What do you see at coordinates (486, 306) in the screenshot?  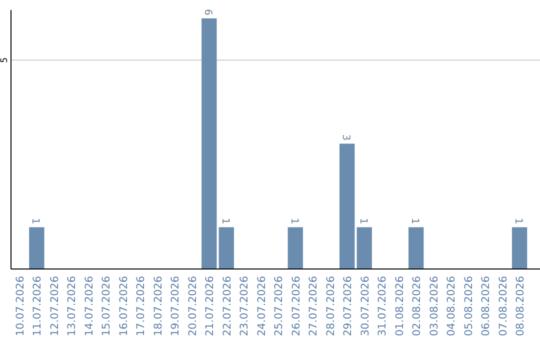 I see `x-tick-label: 06.08.2026` at bounding box center [486, 306].